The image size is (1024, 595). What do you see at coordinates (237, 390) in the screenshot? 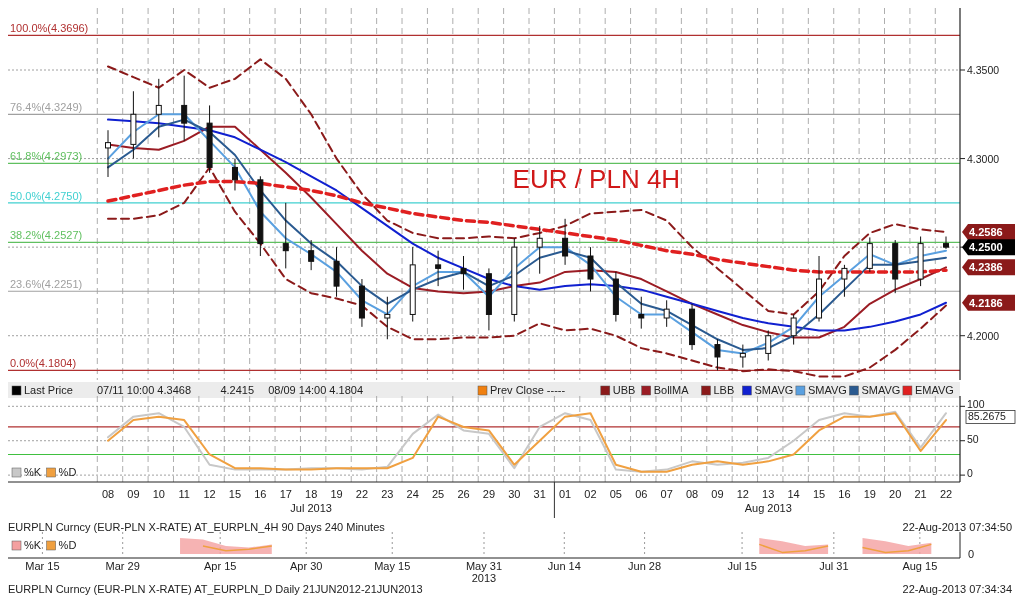
I see `annotation: 4.2415` at bounding box center [237, 390].